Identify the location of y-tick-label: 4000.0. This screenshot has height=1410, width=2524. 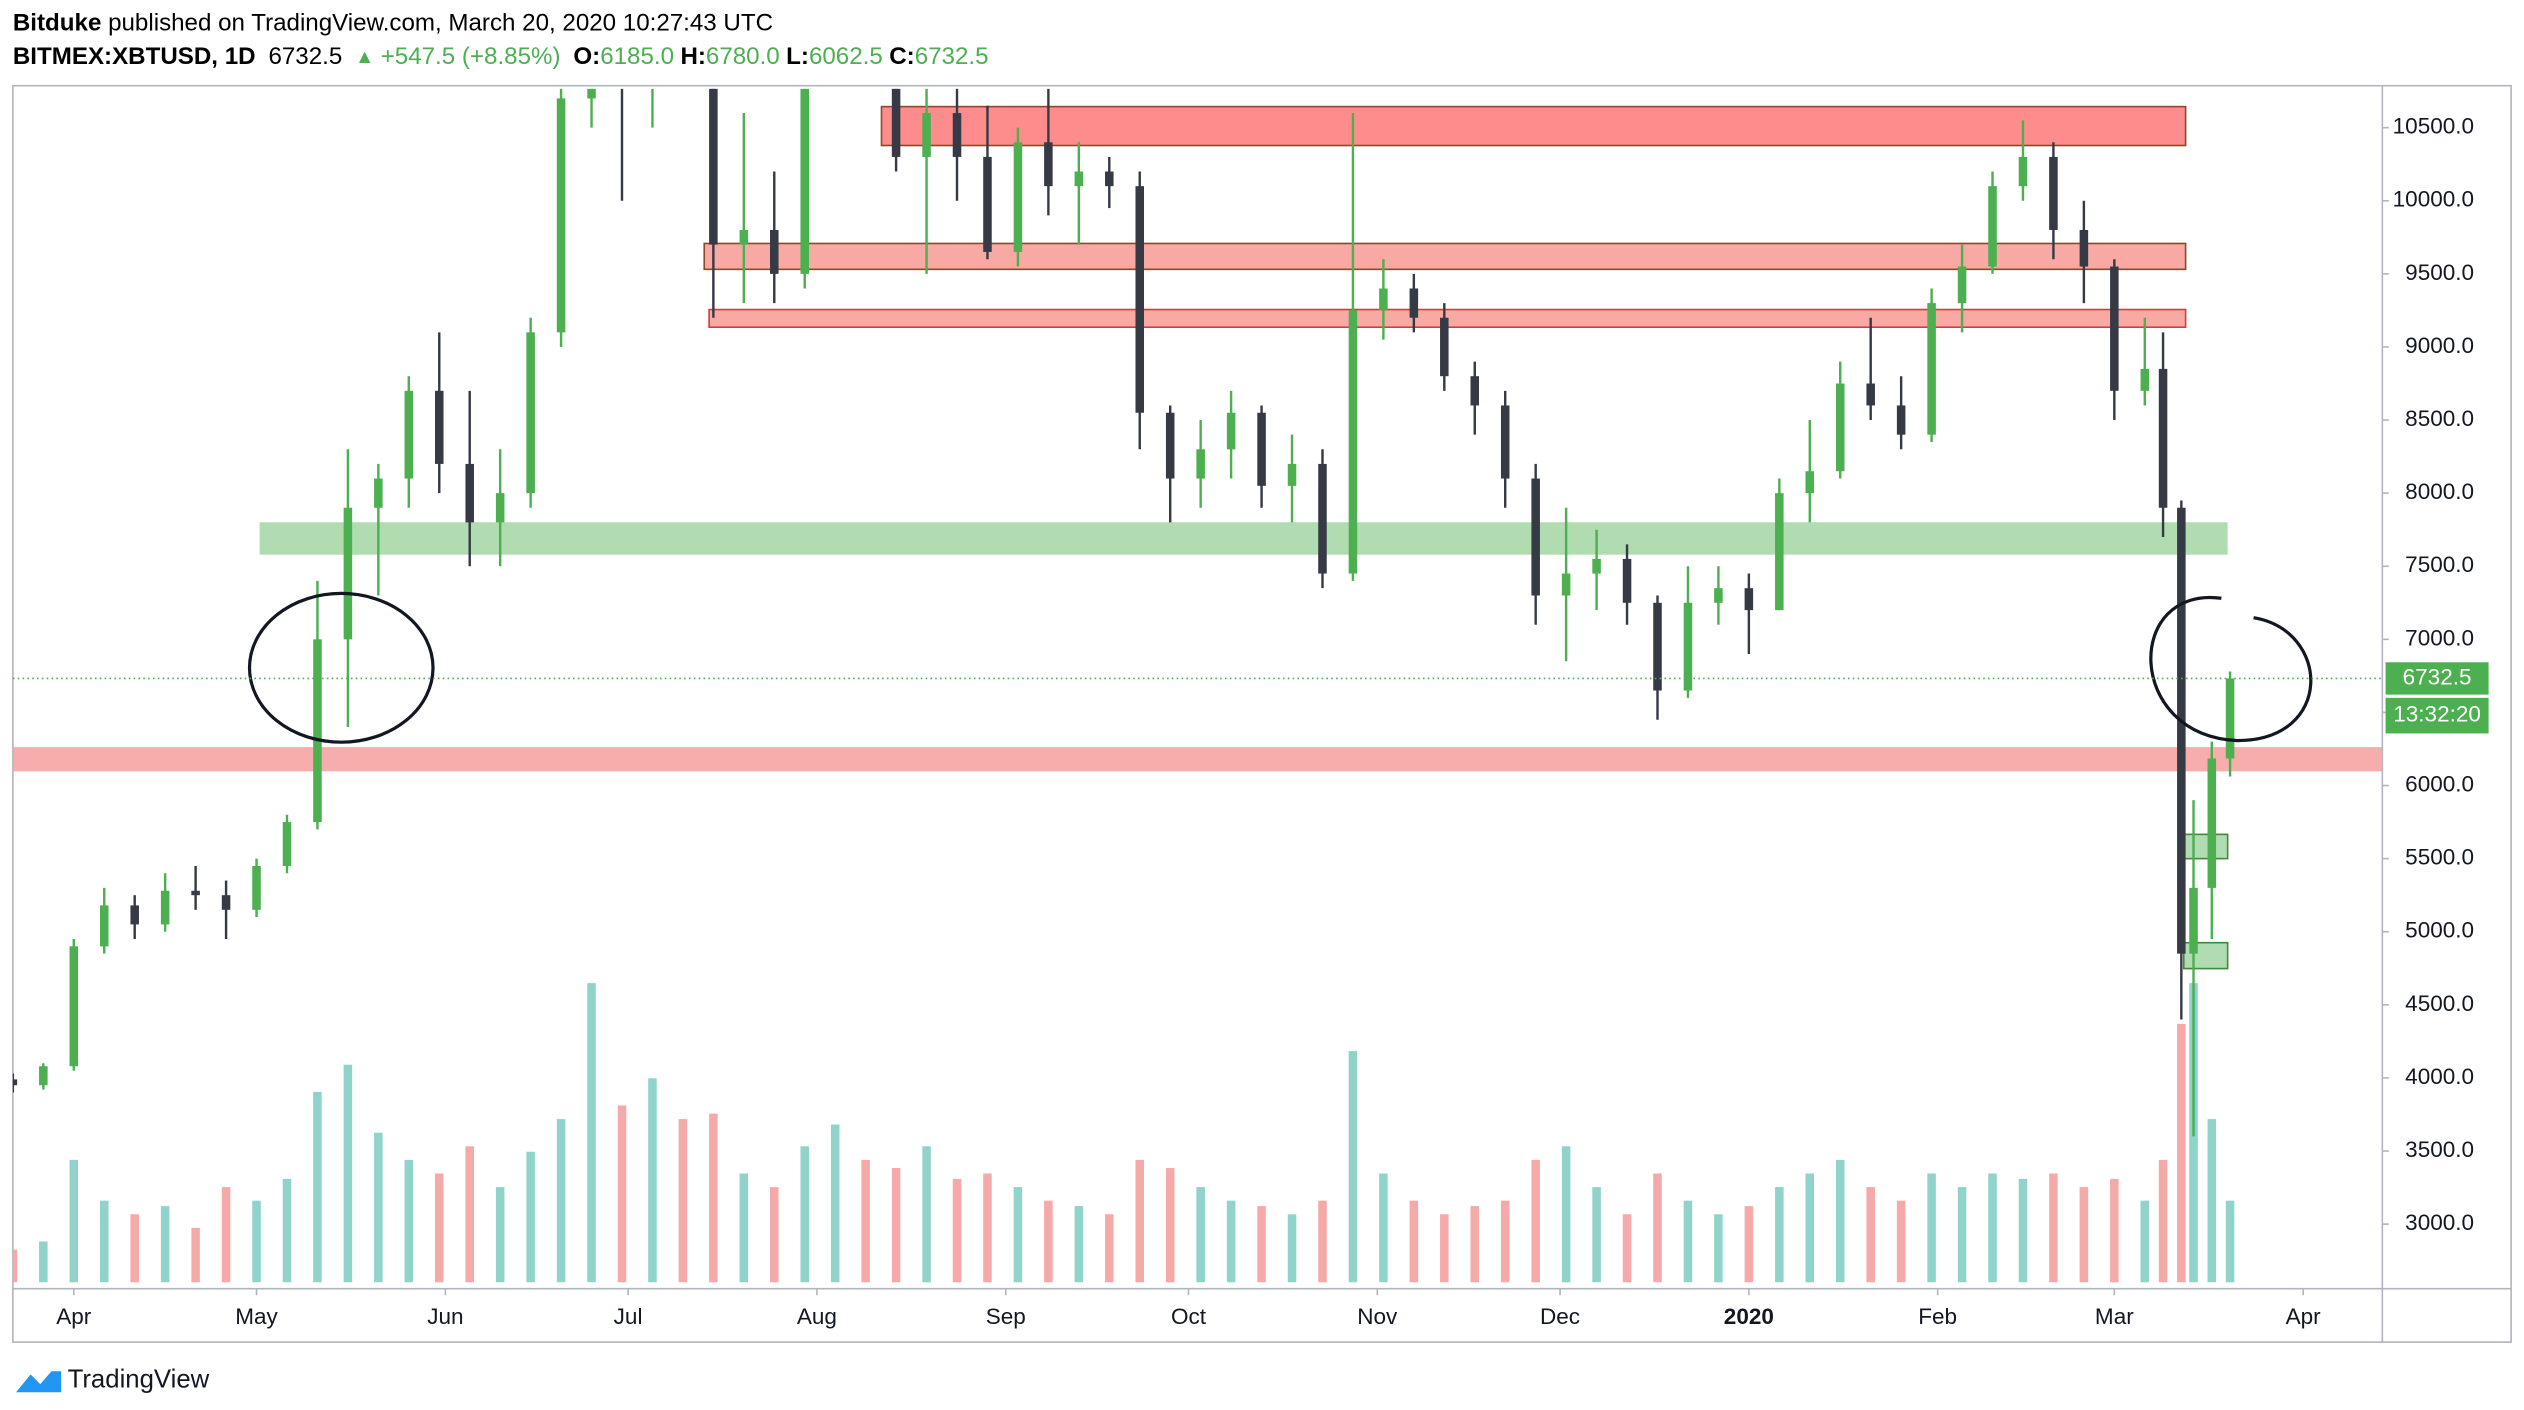
(2439, 1076).